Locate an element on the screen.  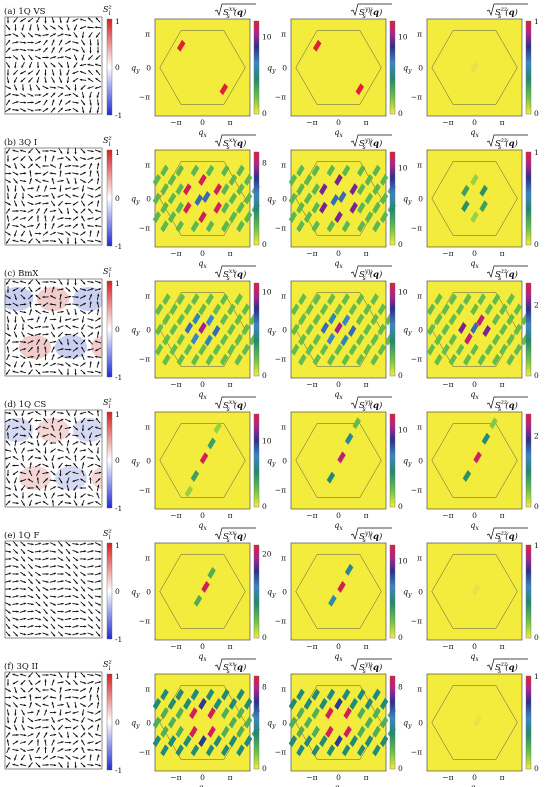
sf-panel-title: Syy s (q) is located at coordinates (371, 535).